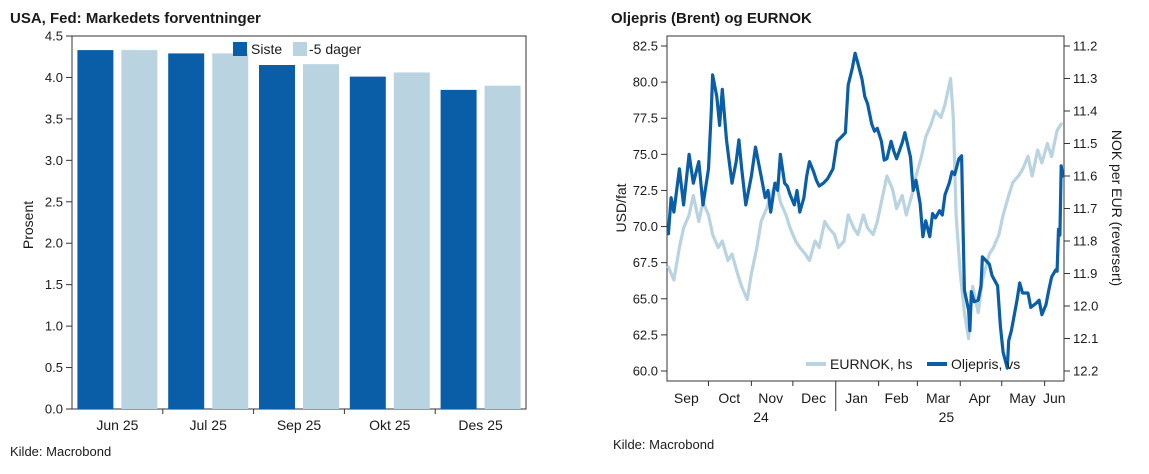  Describe the element at coordinates (117, 425) in the screenshot. I see `x-tick-label: Jun 25` at that location.